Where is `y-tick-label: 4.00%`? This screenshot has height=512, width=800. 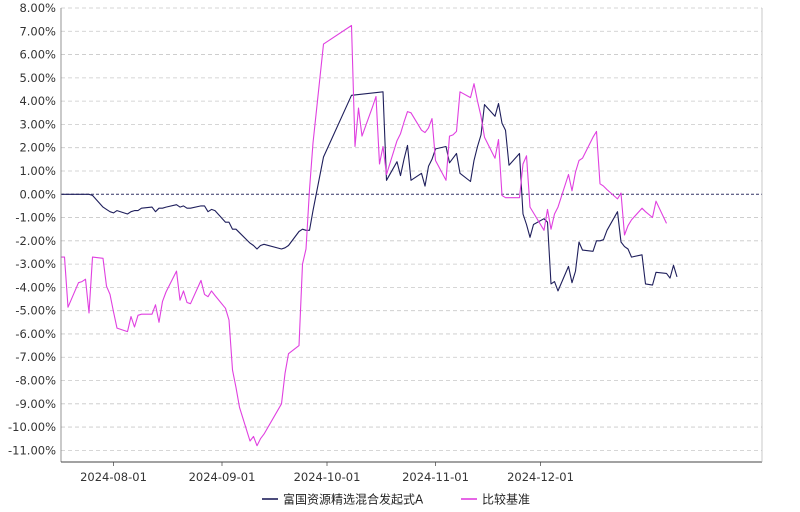 y-tick-label: 4.00% is located at coordinates (37, 101).